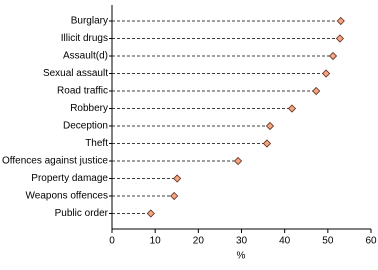  I want to click on x-tick-label: 10, so click(156, 241).